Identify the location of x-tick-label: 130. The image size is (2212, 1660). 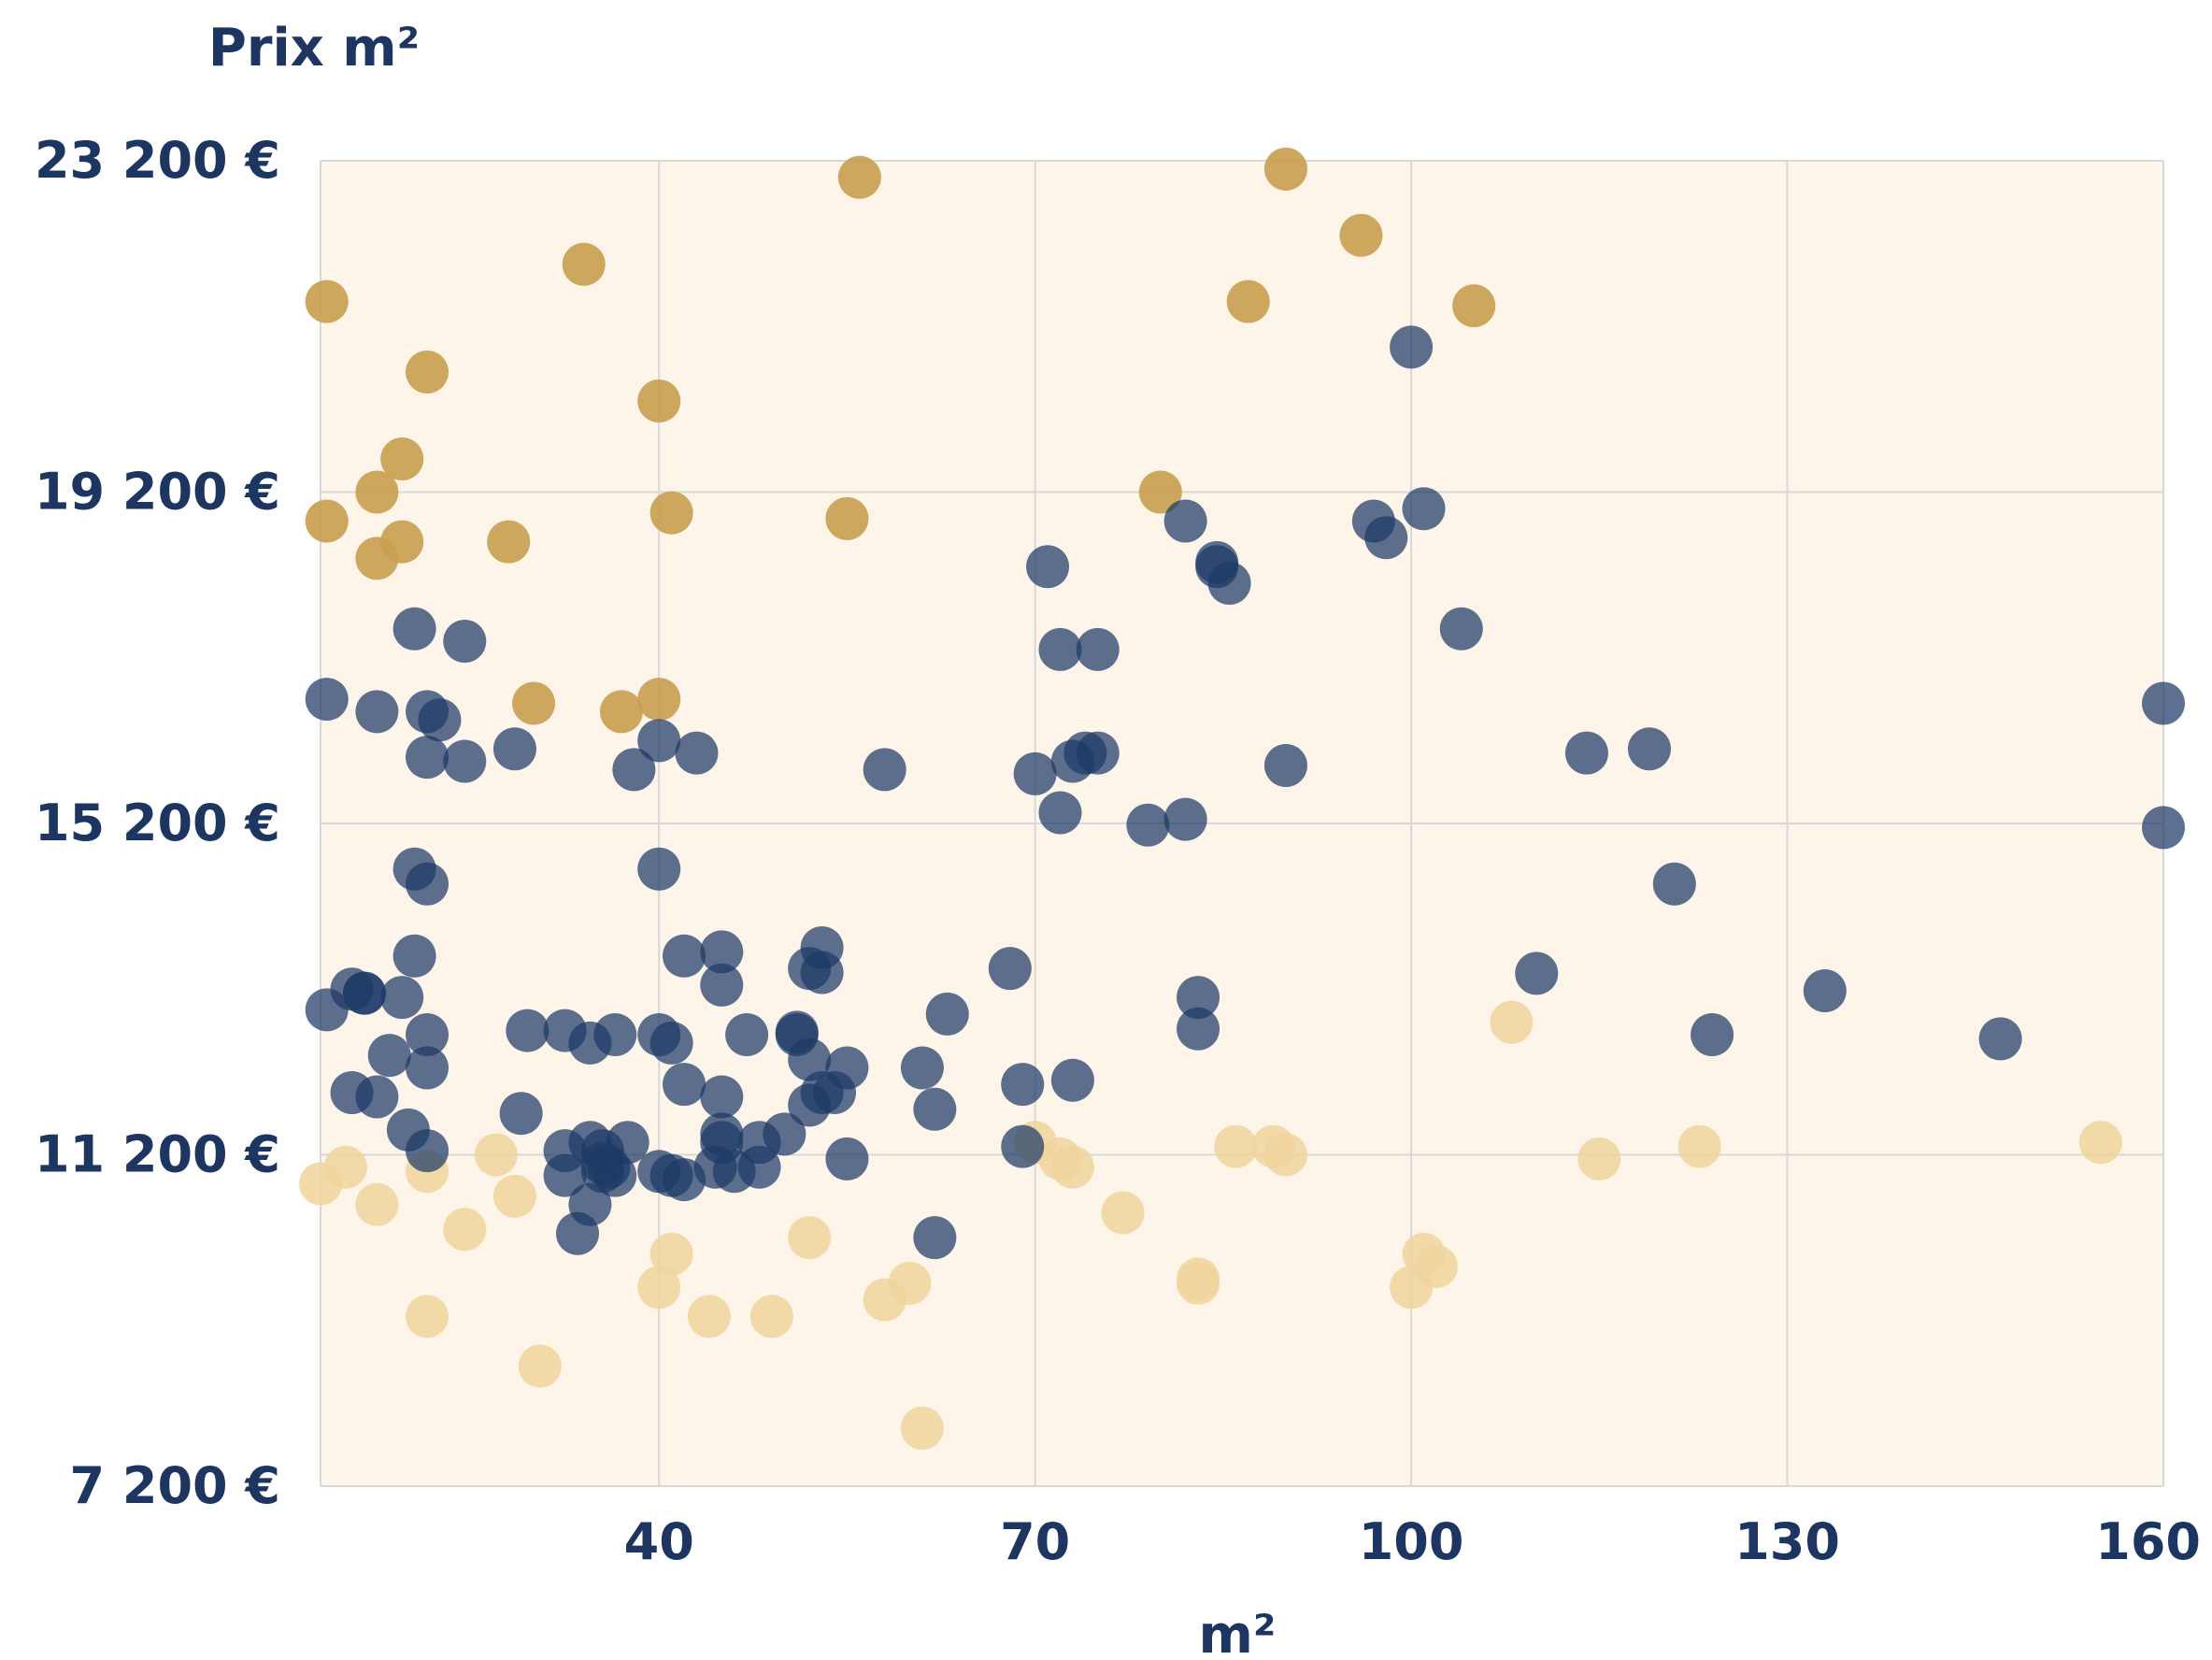
(1787, 1541).